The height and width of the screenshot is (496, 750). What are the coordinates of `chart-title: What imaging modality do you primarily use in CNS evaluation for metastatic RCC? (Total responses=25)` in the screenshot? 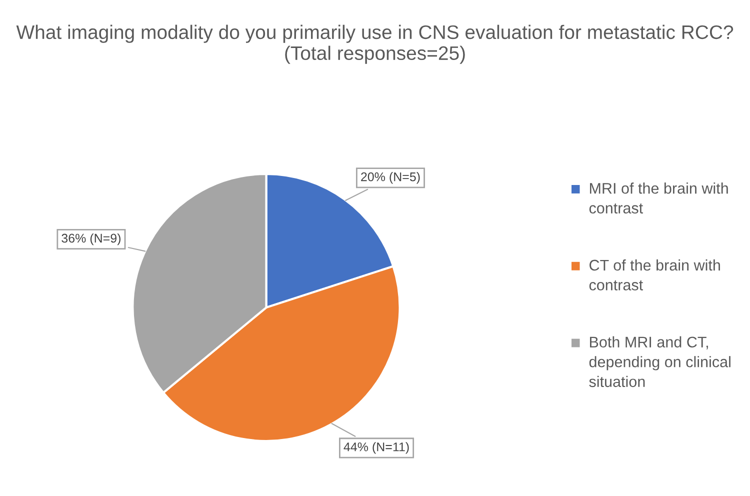 It's located at (375, 44).